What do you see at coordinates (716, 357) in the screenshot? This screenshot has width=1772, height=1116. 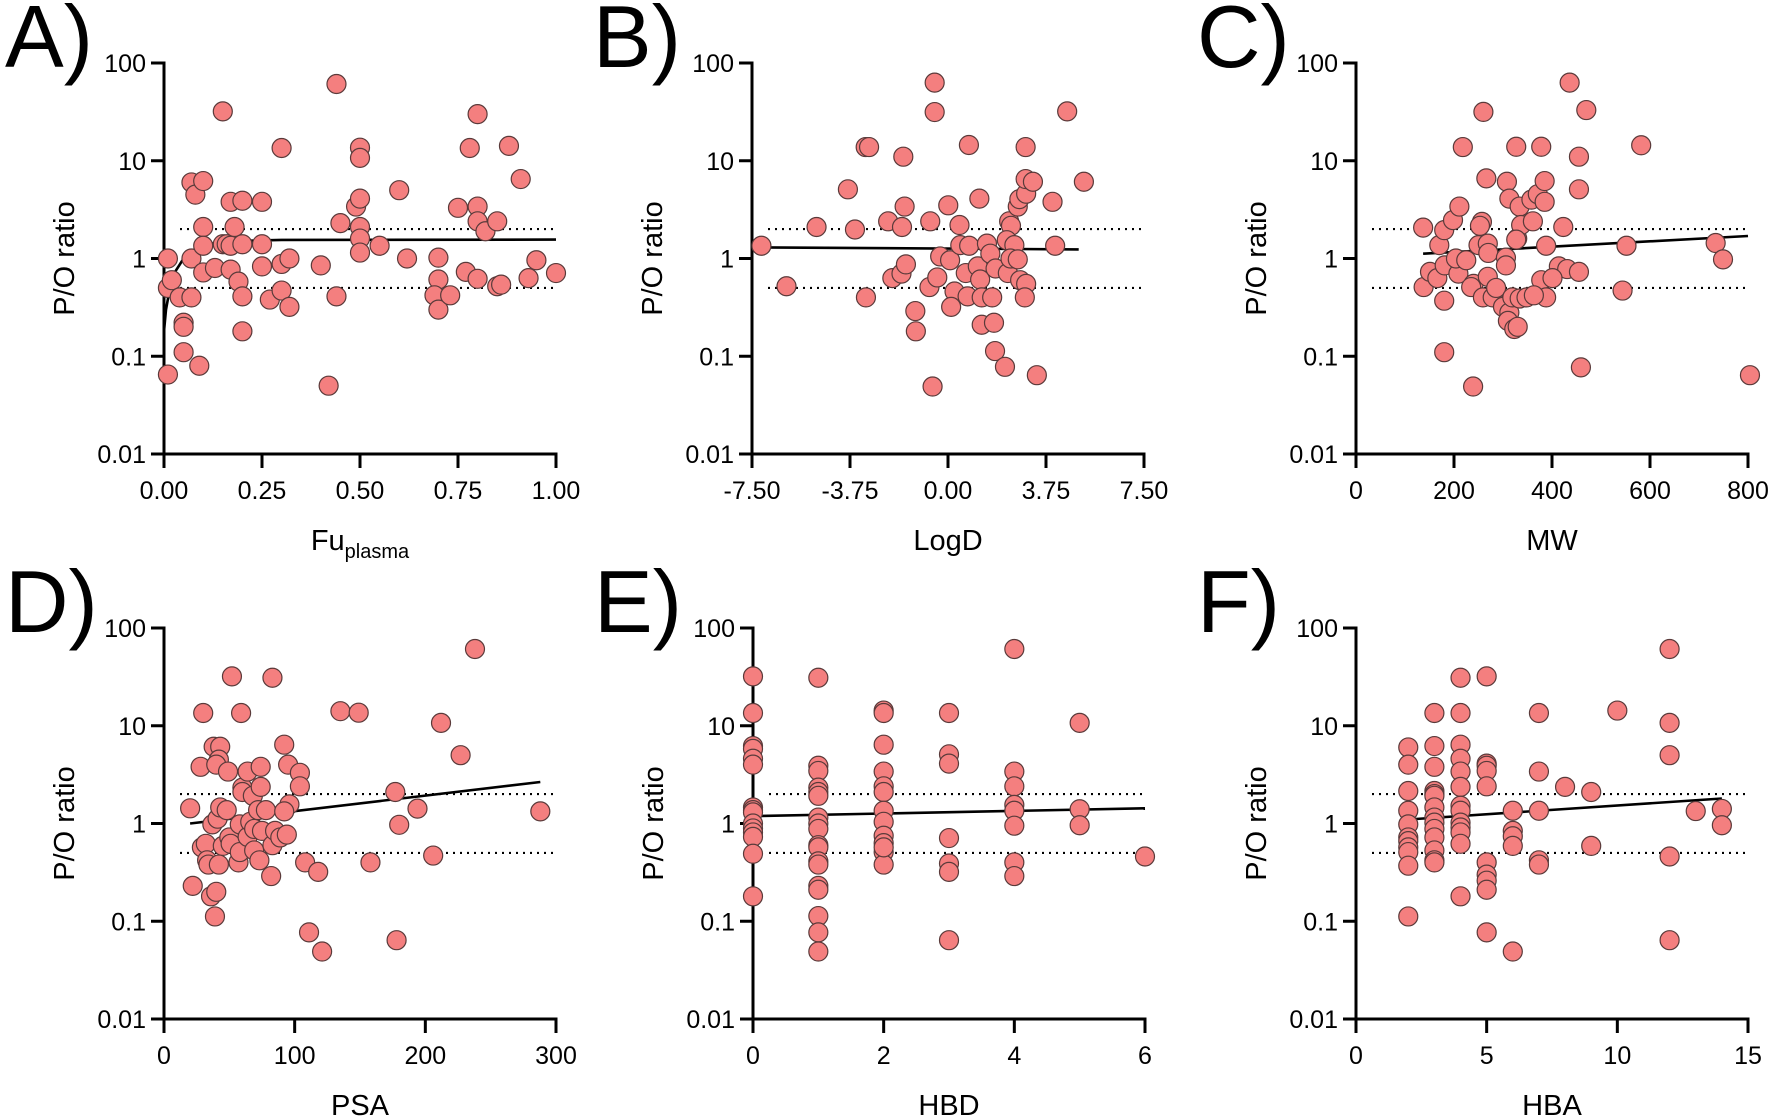 I see `y-tick-label: 0.1` at bounding box center [716, 357].